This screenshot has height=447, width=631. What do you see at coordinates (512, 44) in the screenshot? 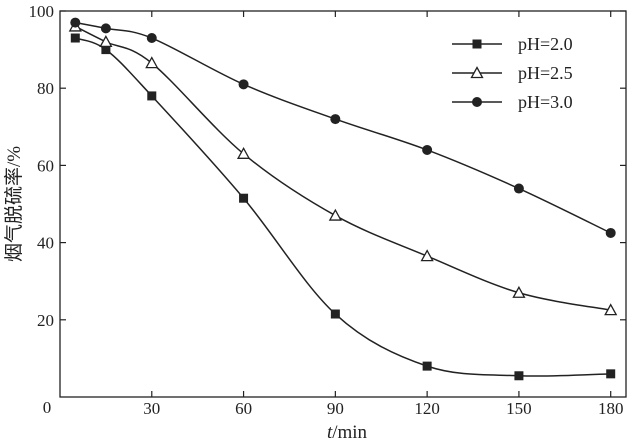
I see `legend-entry-ph20: pH=2.0` at bounding box center [512, 44].